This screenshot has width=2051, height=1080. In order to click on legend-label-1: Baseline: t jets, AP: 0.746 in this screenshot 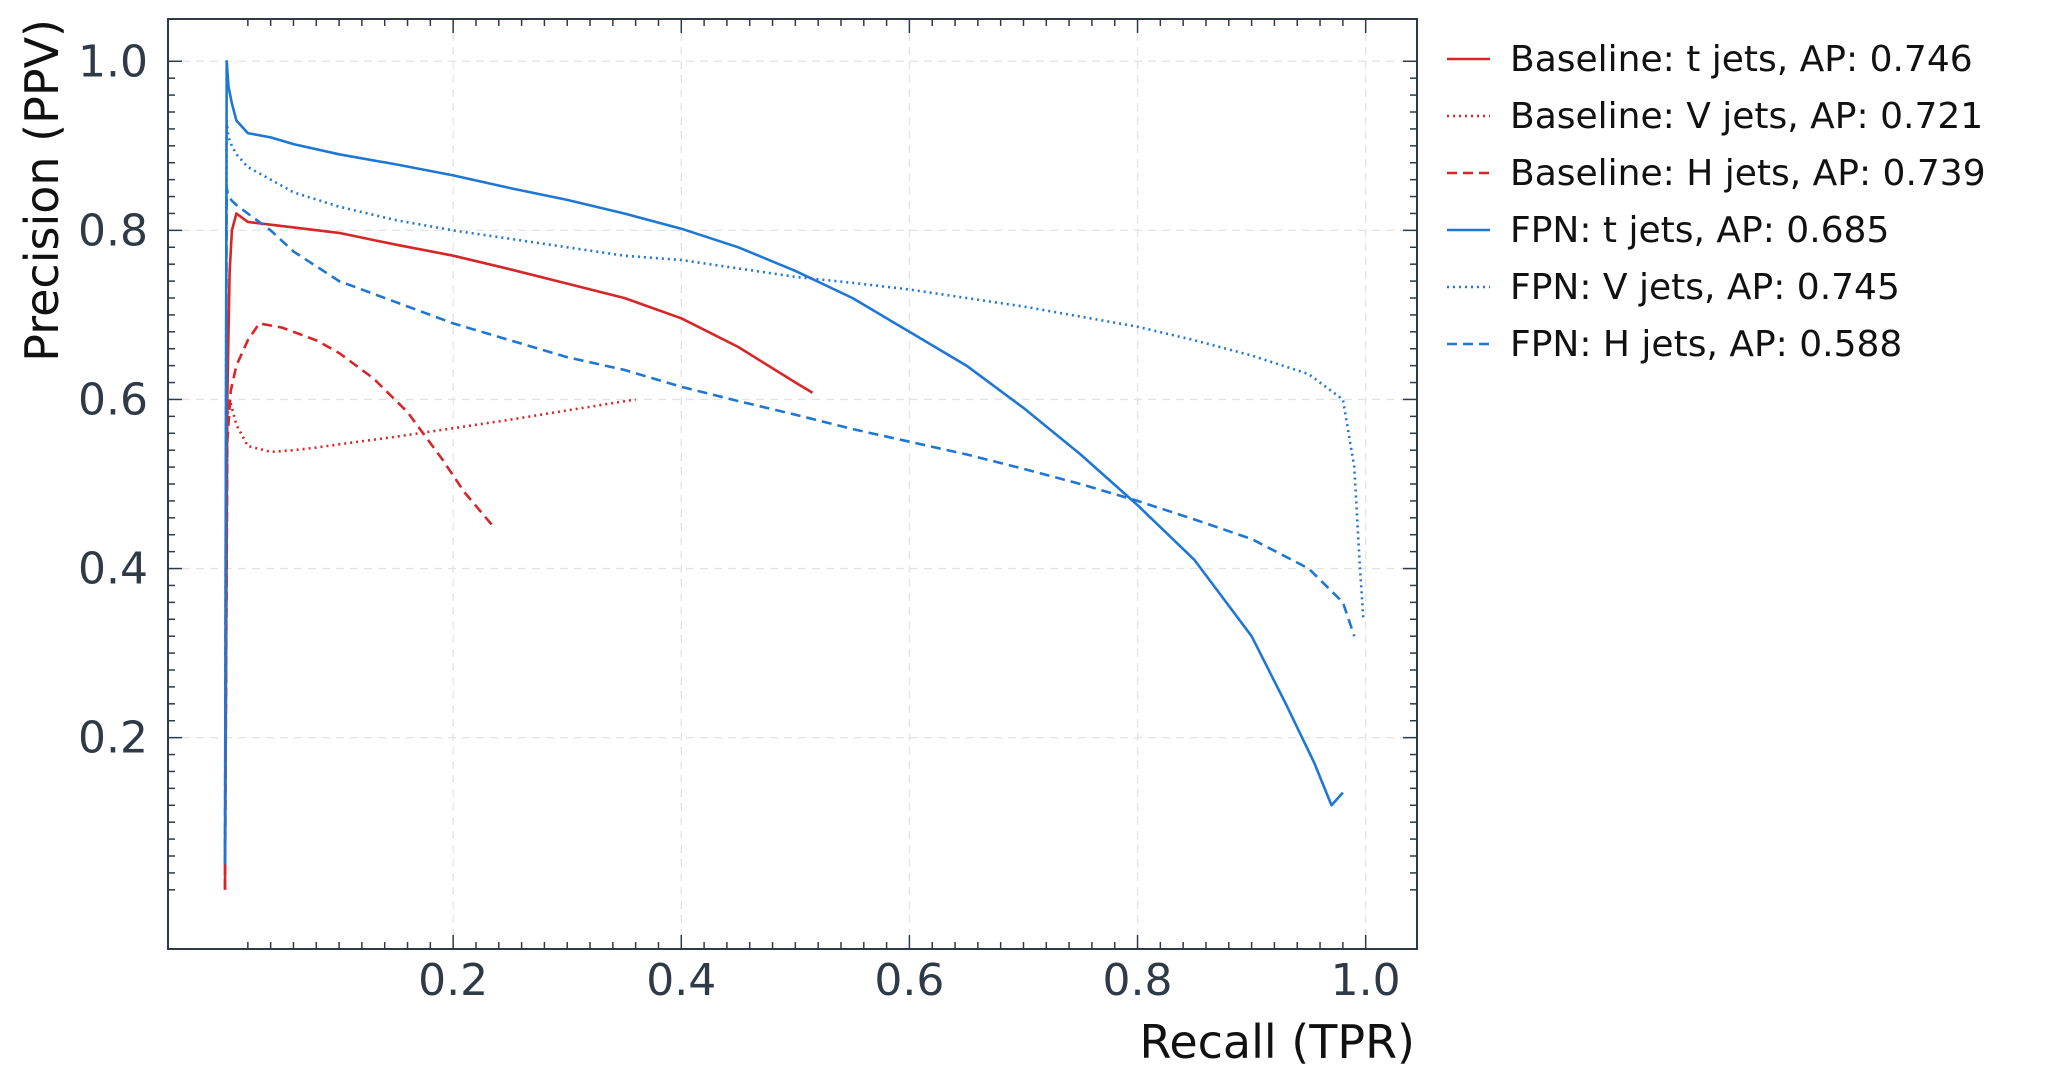, I will do `click(1741, 59)`.